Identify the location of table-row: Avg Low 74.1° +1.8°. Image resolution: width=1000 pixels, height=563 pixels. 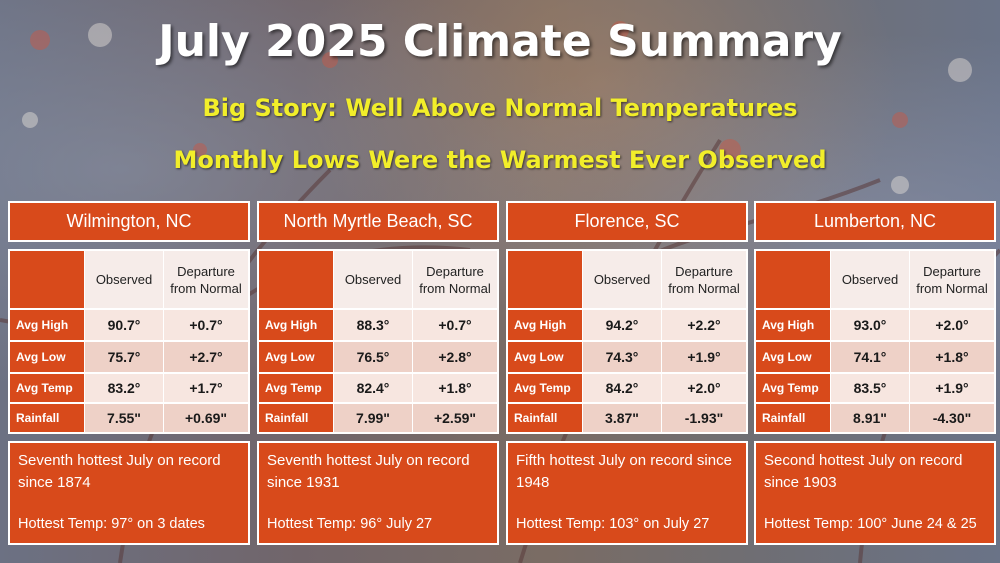
(875, 357).